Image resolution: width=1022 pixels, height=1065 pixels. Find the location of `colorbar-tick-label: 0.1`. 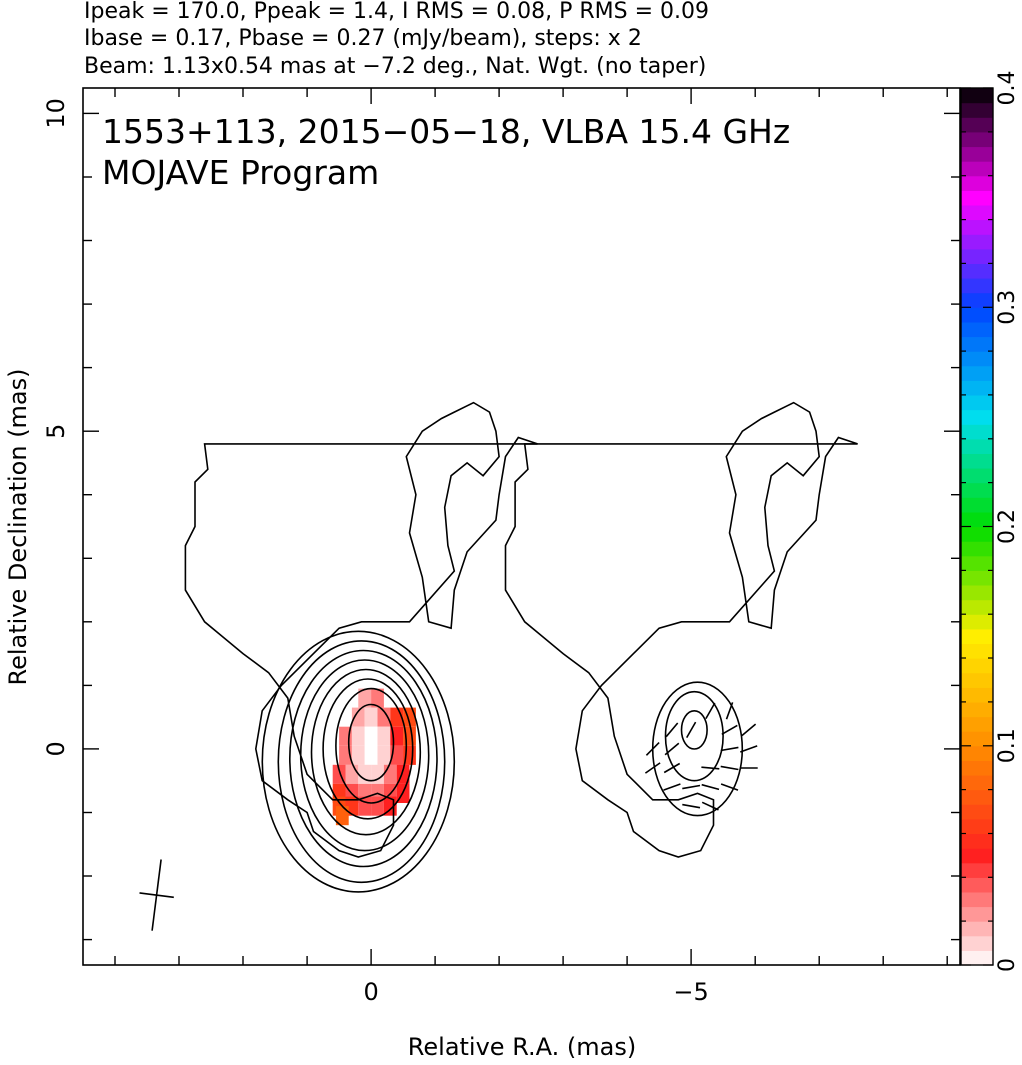

colorbar-tick-label: 0.1 is located at coordinates (1007, 745).